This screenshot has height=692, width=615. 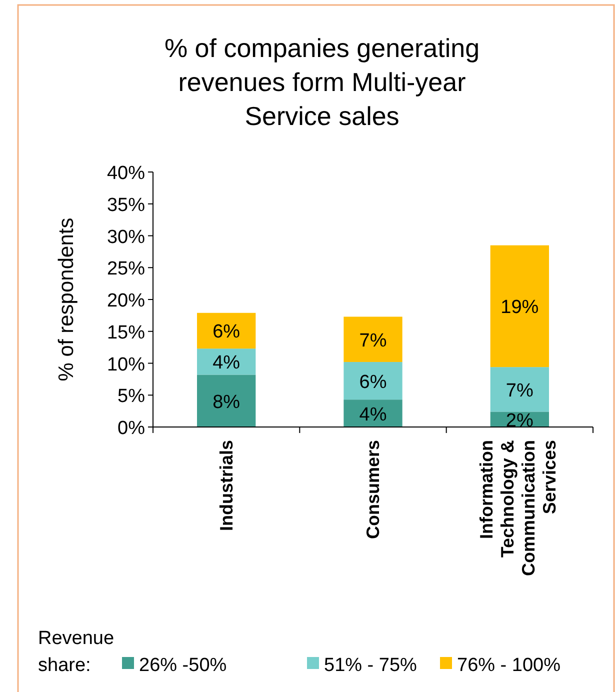 What do you see at coordinates (371, 665) in the screenshot?
I see `legend-label: 51% - 75%` at bounding box center [371, 665].